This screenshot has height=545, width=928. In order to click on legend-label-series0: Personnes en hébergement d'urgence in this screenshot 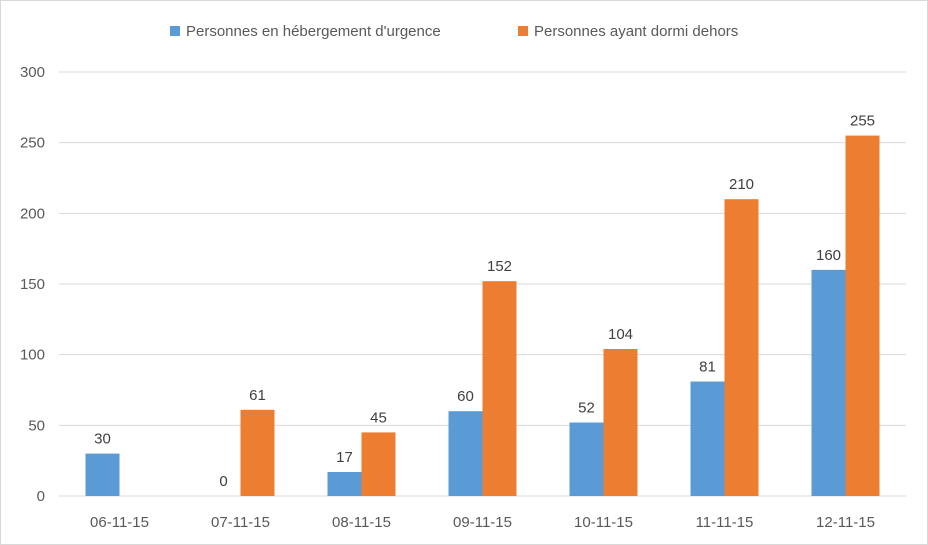, I will do `click(313, 31)`.